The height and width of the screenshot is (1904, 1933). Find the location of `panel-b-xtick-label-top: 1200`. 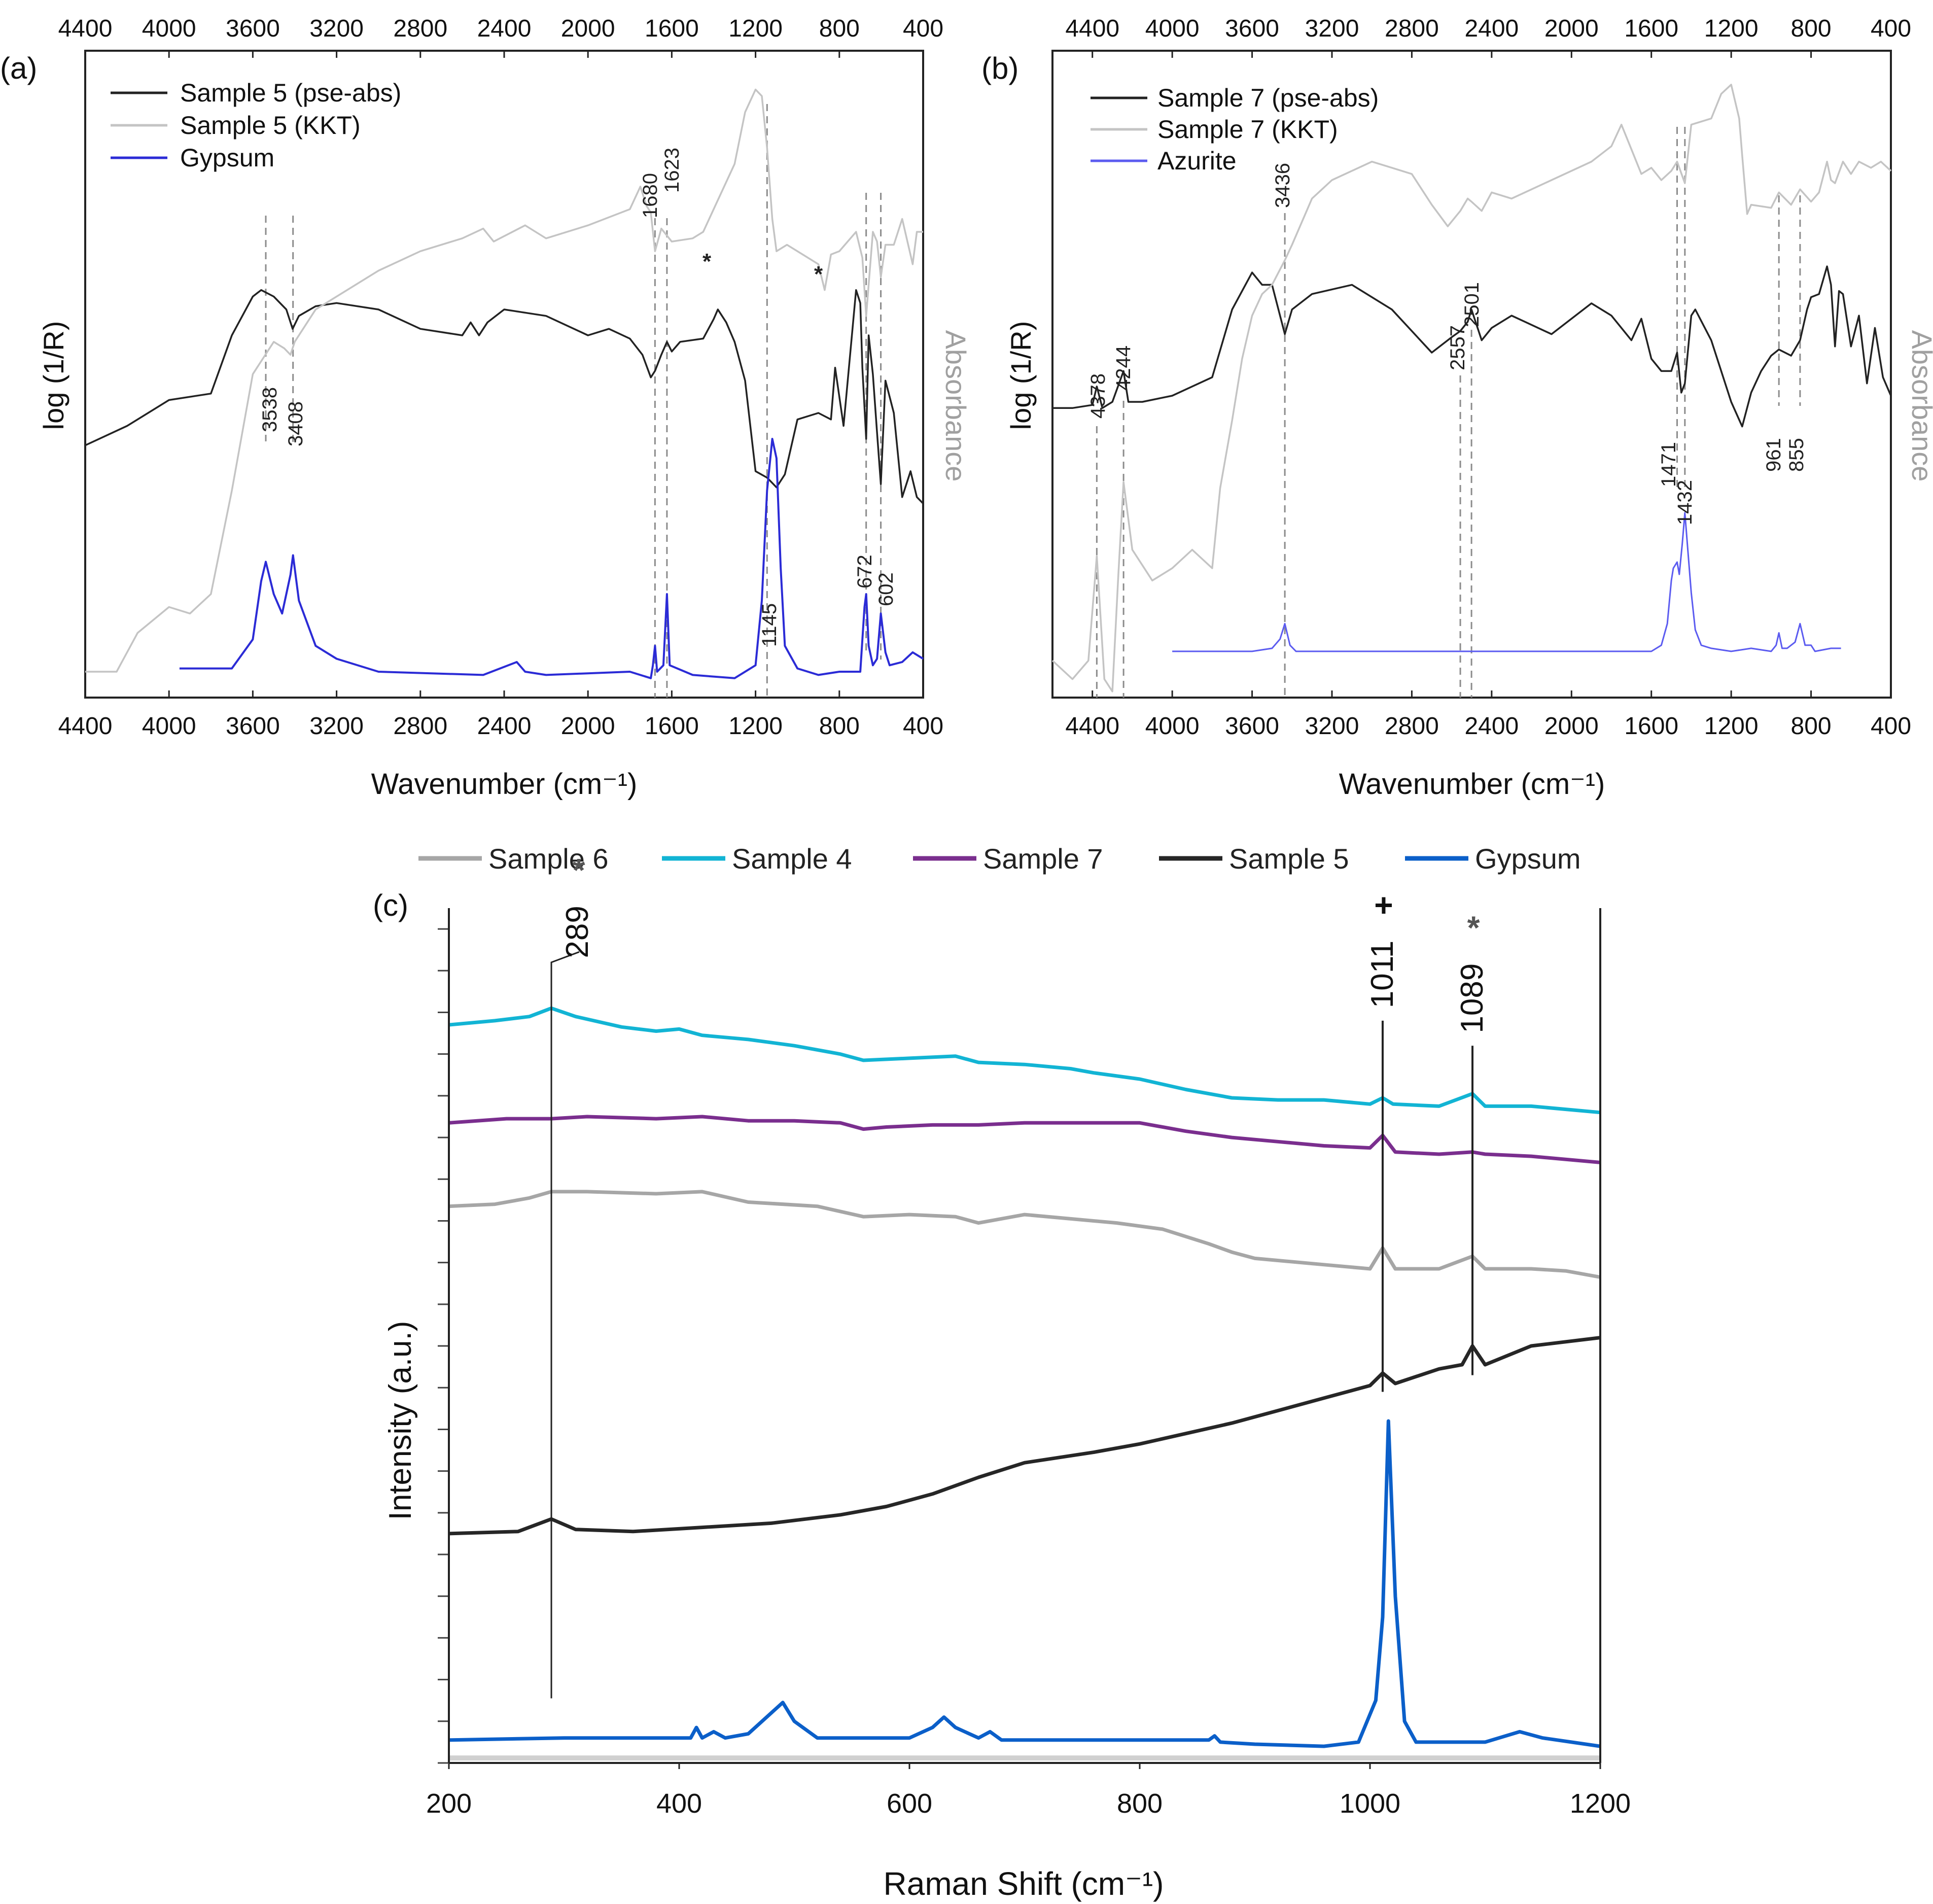

panel-b-xtick-label-top: 1200 is located at coordinates (1731, 29).